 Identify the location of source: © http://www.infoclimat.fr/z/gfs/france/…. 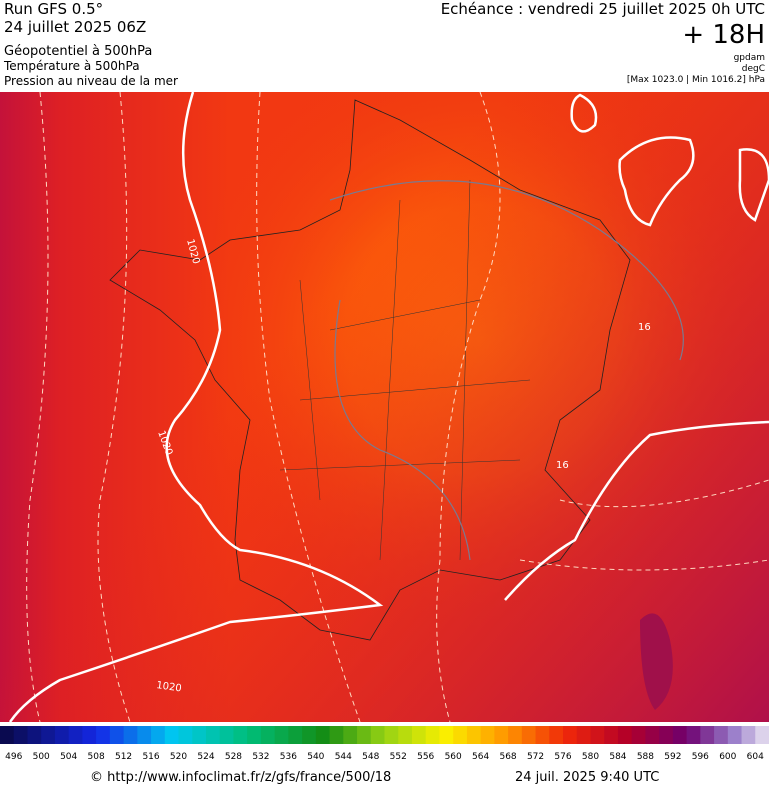
(240, 777).